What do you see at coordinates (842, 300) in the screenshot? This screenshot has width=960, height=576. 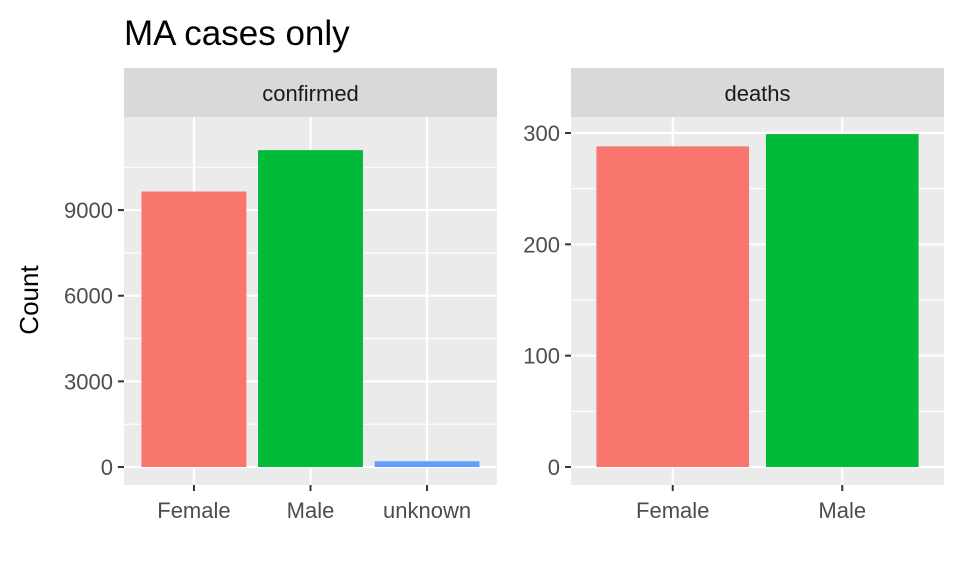 I see `bar-deaths-male` at bounding box center [842, 300].